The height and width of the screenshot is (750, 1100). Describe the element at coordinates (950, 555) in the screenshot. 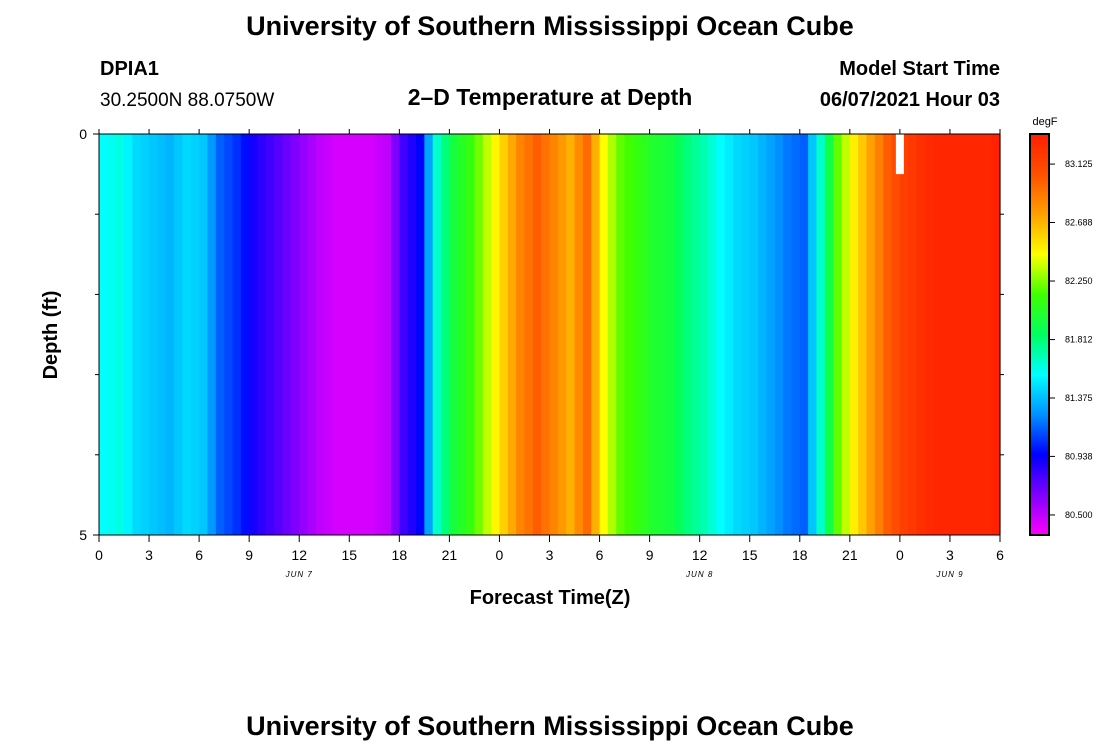

I see `x-tick-label: 3` at that location.